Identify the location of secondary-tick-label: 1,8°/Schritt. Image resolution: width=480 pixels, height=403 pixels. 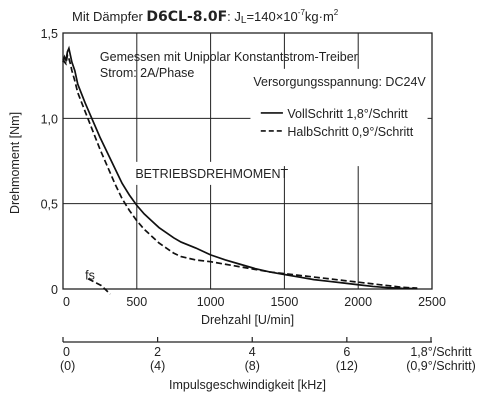
(441, 352).